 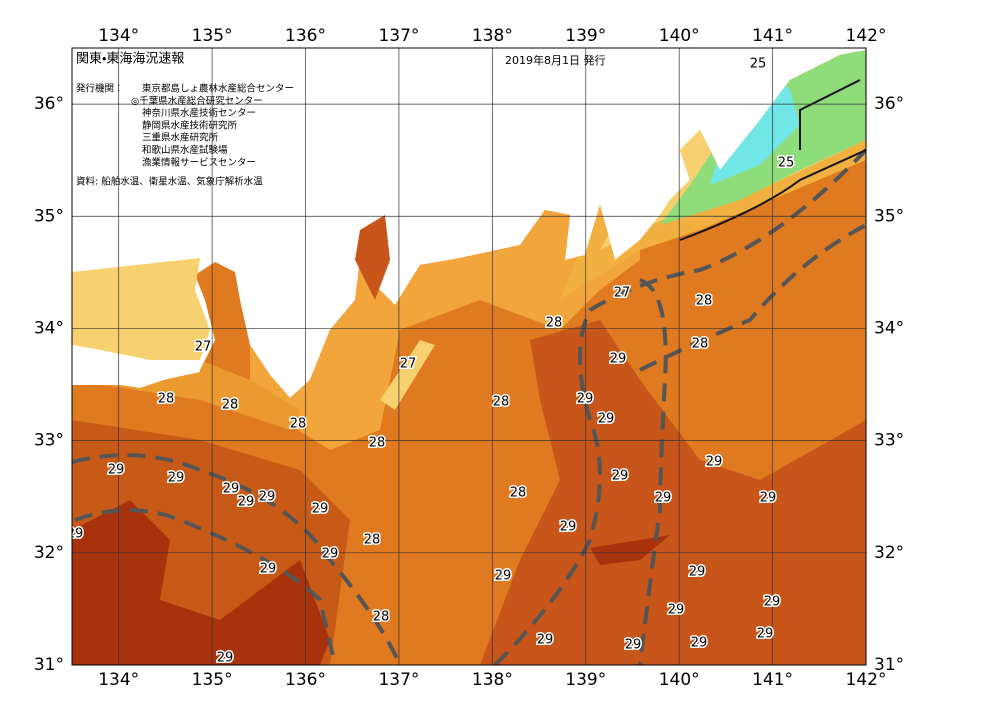 I want to click on issuer: 静岡県水産技術研究所, so click(x=190, y=125).